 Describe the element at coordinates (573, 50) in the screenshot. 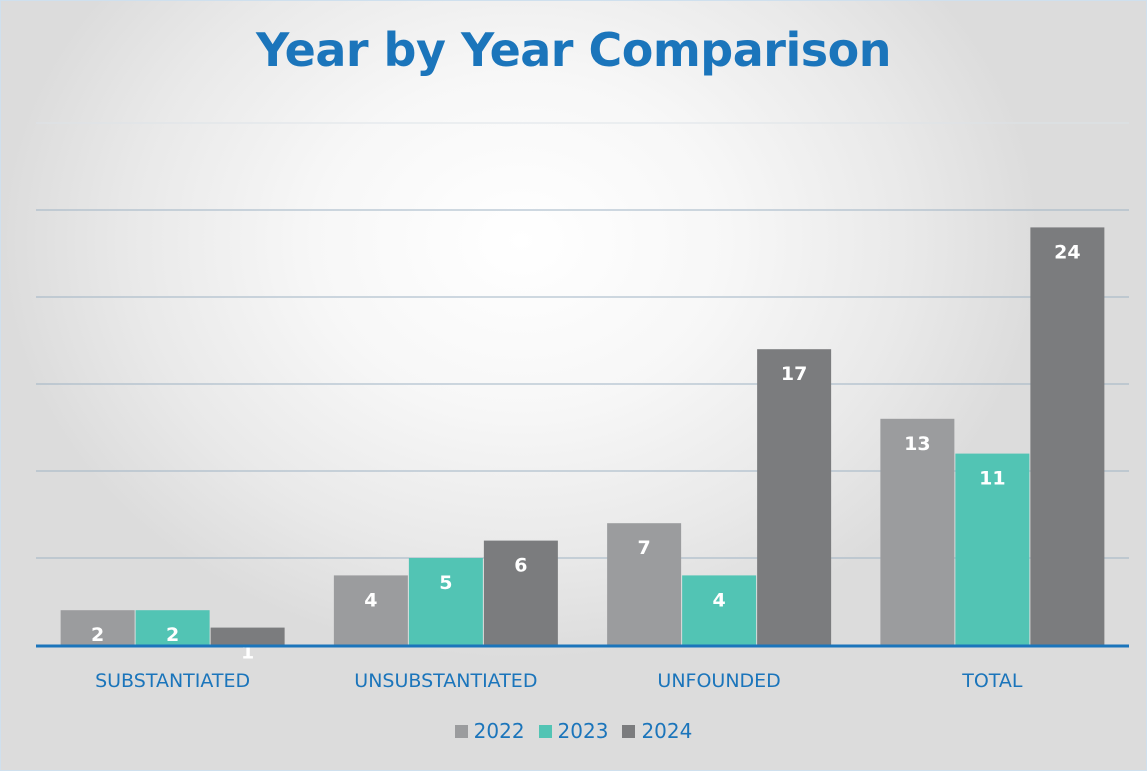

I see `chart-title: Year by Year Comparison` at that location.